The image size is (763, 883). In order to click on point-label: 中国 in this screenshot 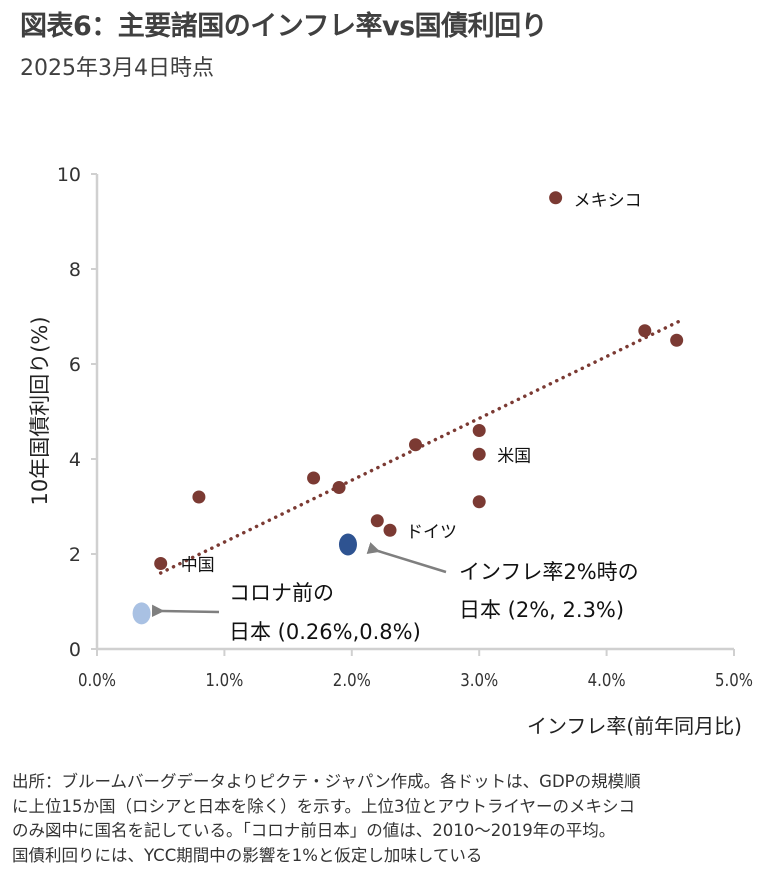, I will do `click(198, 566)`.